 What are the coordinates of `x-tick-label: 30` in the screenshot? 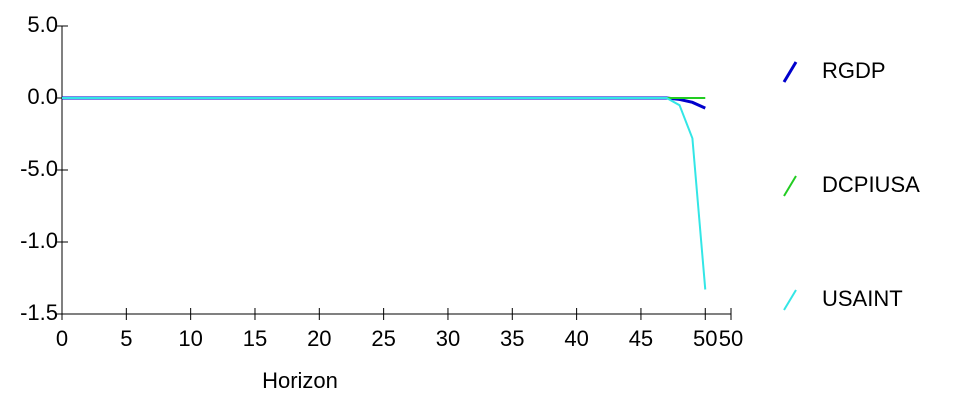 It's located at (448, 338).